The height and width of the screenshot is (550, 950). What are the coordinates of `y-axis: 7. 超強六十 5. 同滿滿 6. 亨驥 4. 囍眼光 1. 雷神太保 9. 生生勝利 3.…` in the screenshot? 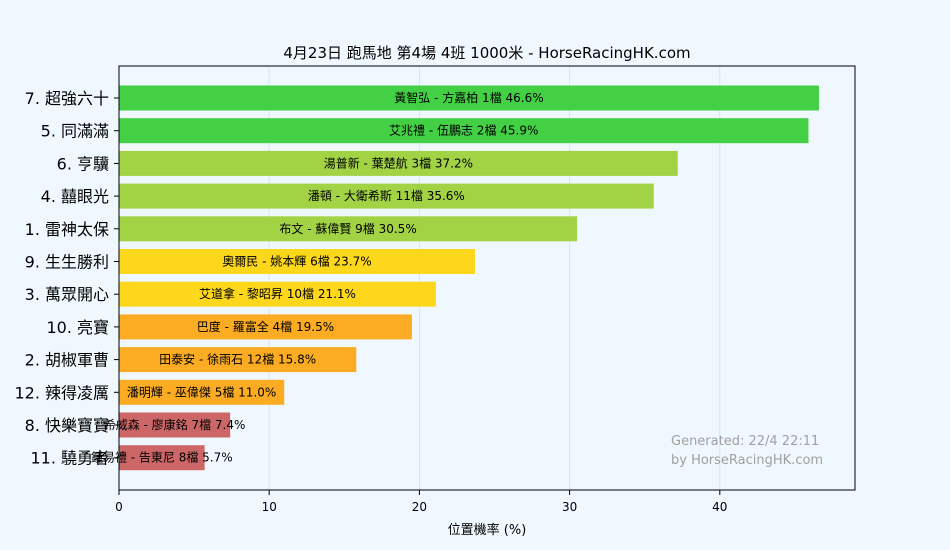 It's located at (66, 278).